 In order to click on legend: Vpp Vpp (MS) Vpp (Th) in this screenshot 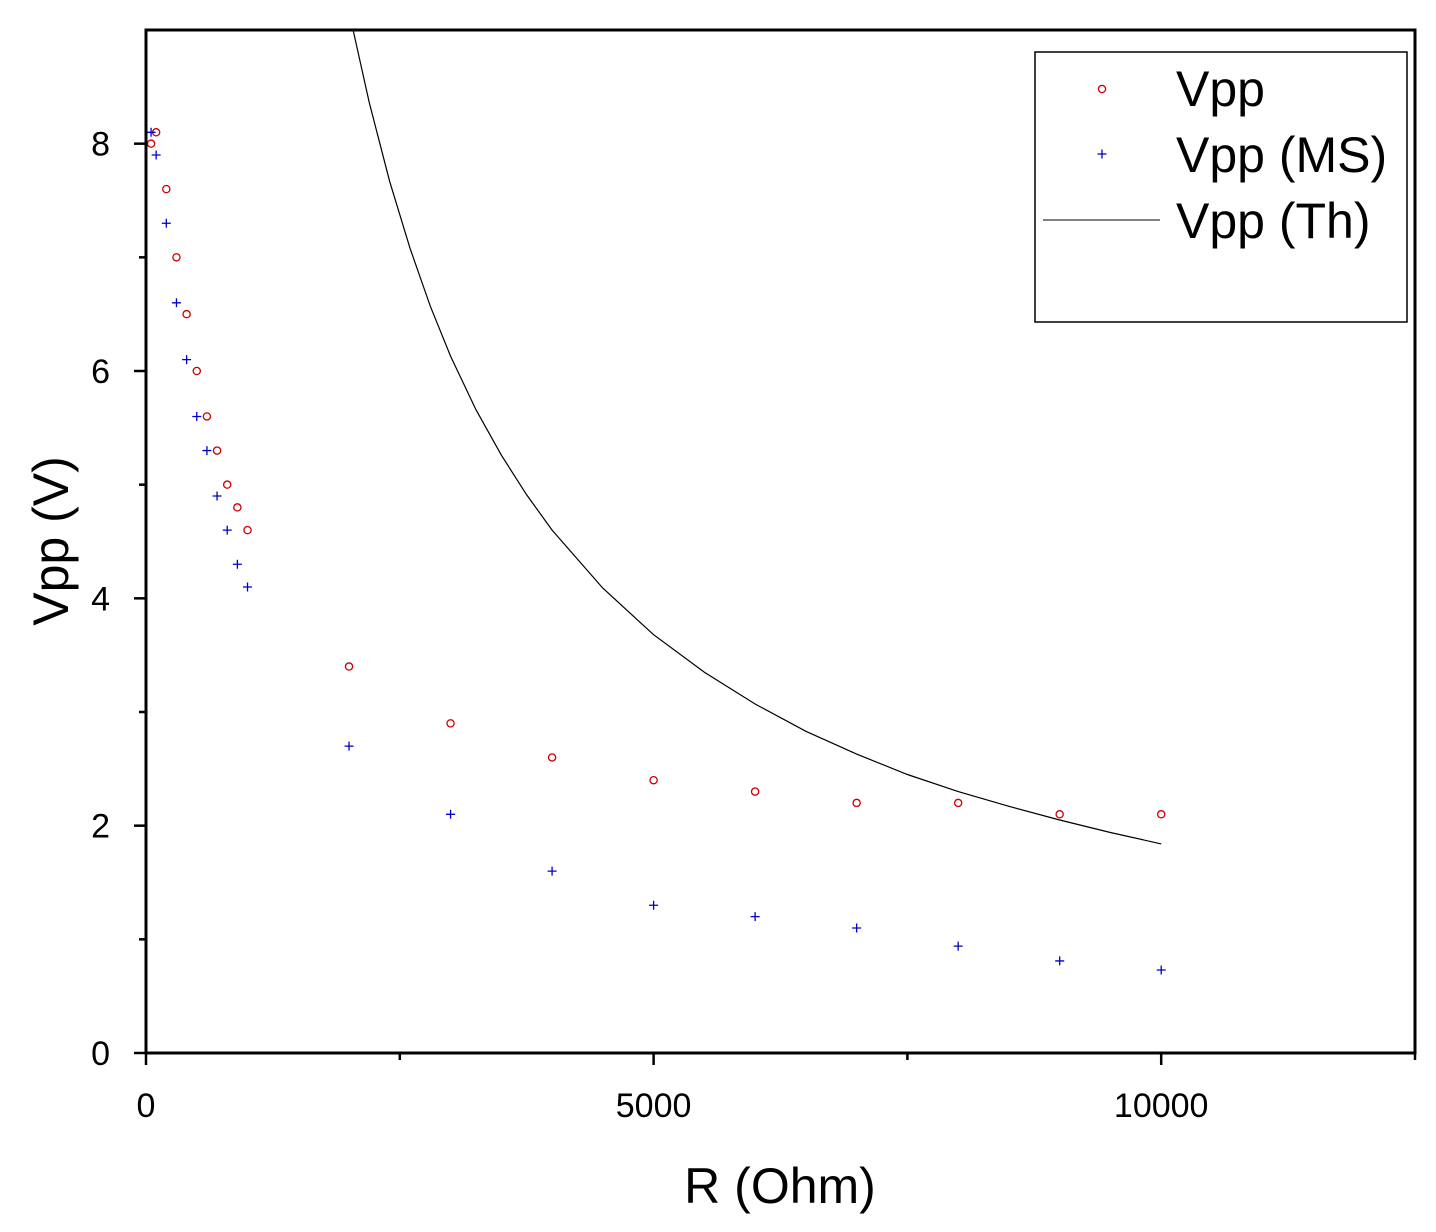, I will do `click(1221, 187)`.